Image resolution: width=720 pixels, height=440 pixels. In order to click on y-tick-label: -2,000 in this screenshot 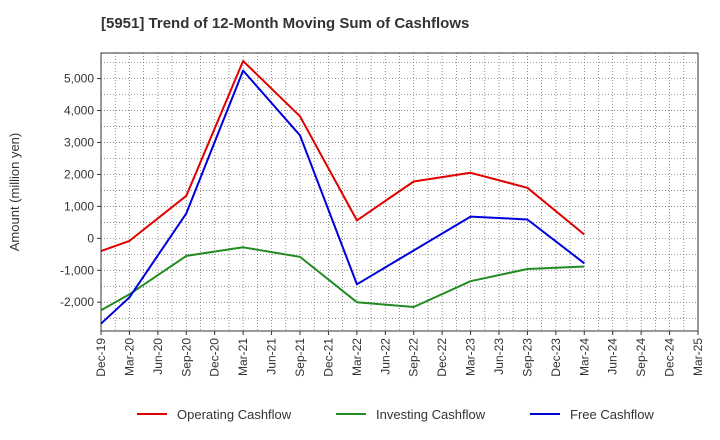, I will do `click(77, 302)`.